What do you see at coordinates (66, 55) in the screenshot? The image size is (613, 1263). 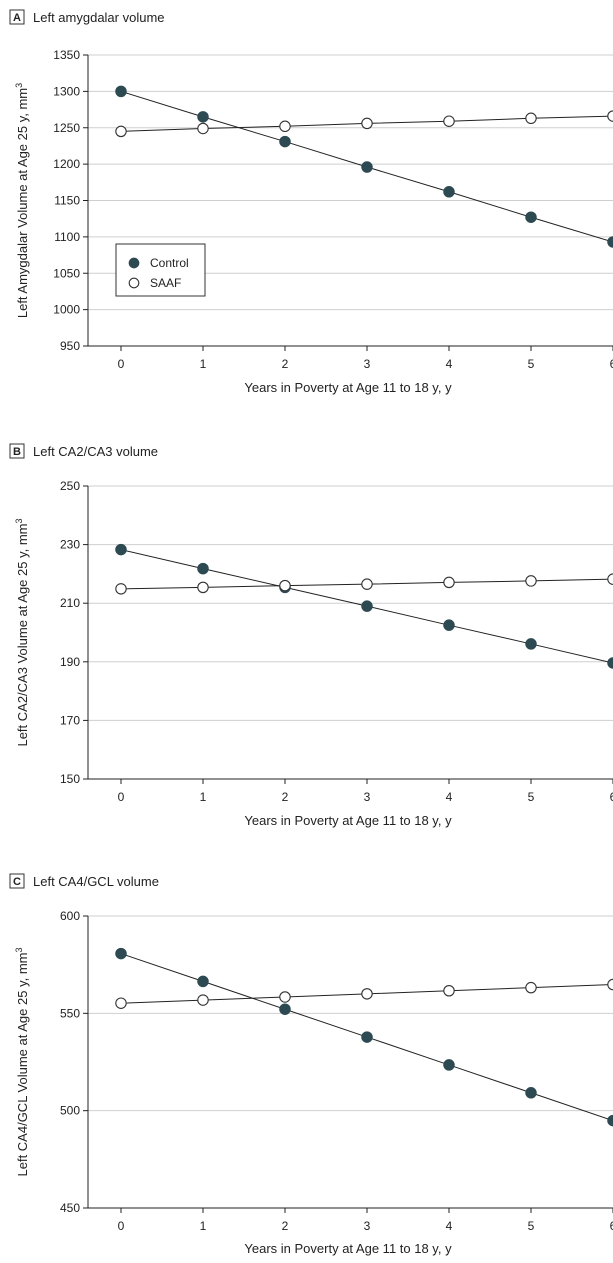 I see `y-tick-label: 1350` at bounding box center [66, 55].